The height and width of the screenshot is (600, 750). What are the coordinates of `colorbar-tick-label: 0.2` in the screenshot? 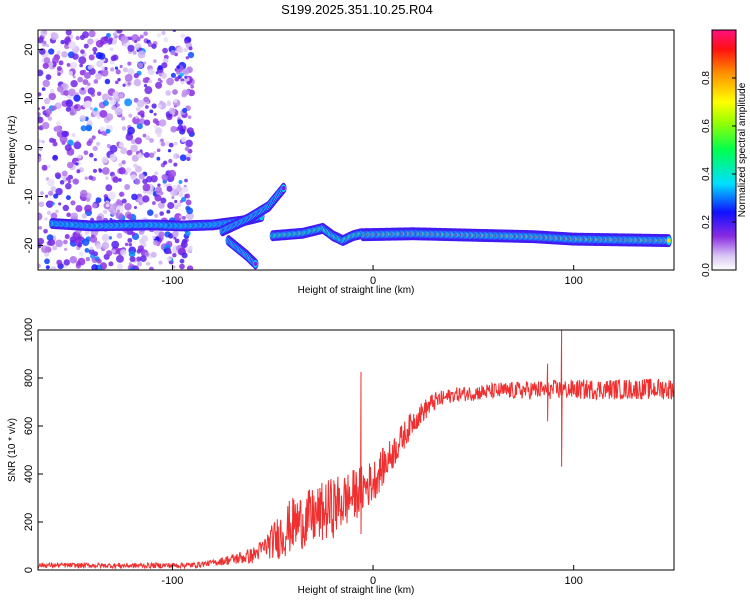 It's located at (706, 222).